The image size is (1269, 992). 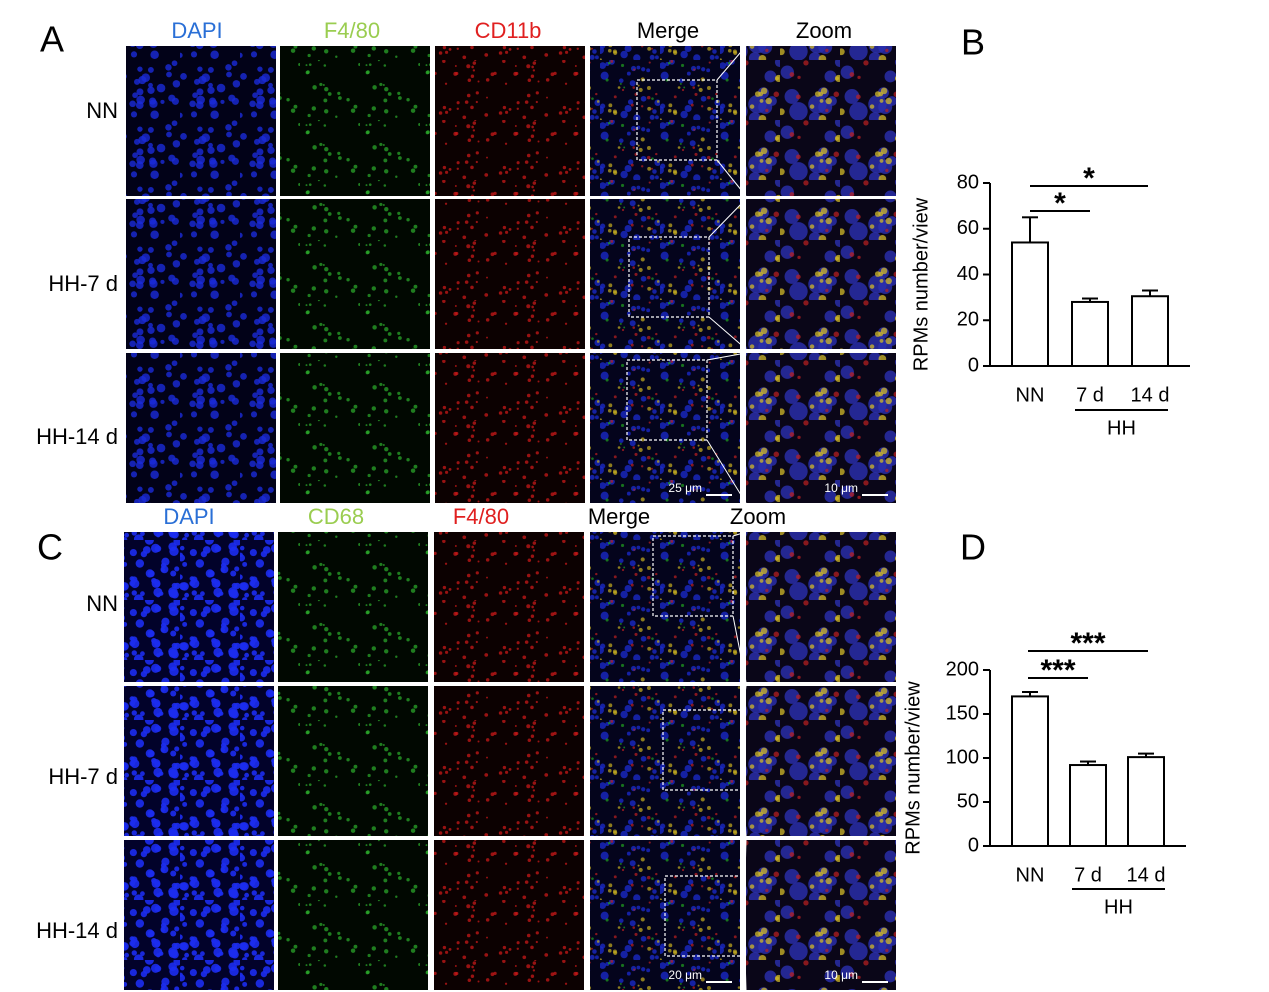 I want to click on y-tick-label: 100, so click(x=962, y=757).